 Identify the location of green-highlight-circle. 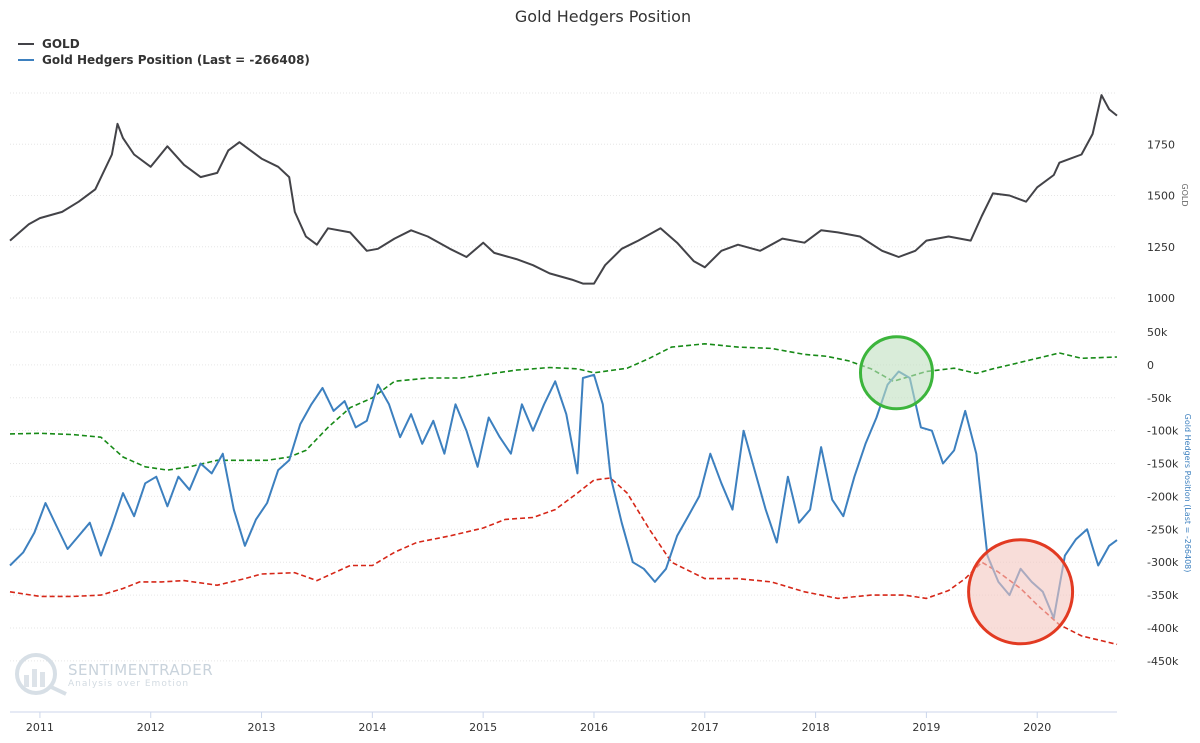
(896, 373).